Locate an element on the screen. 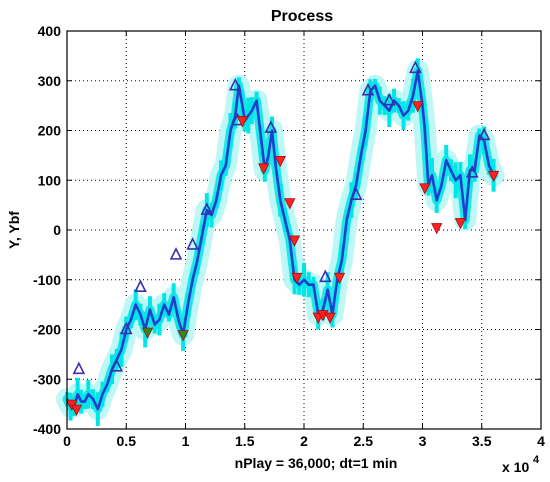 Image resolution: width=550 pixels, height=482 pixels. chart-title: Process is located at coordinates (302, 16).